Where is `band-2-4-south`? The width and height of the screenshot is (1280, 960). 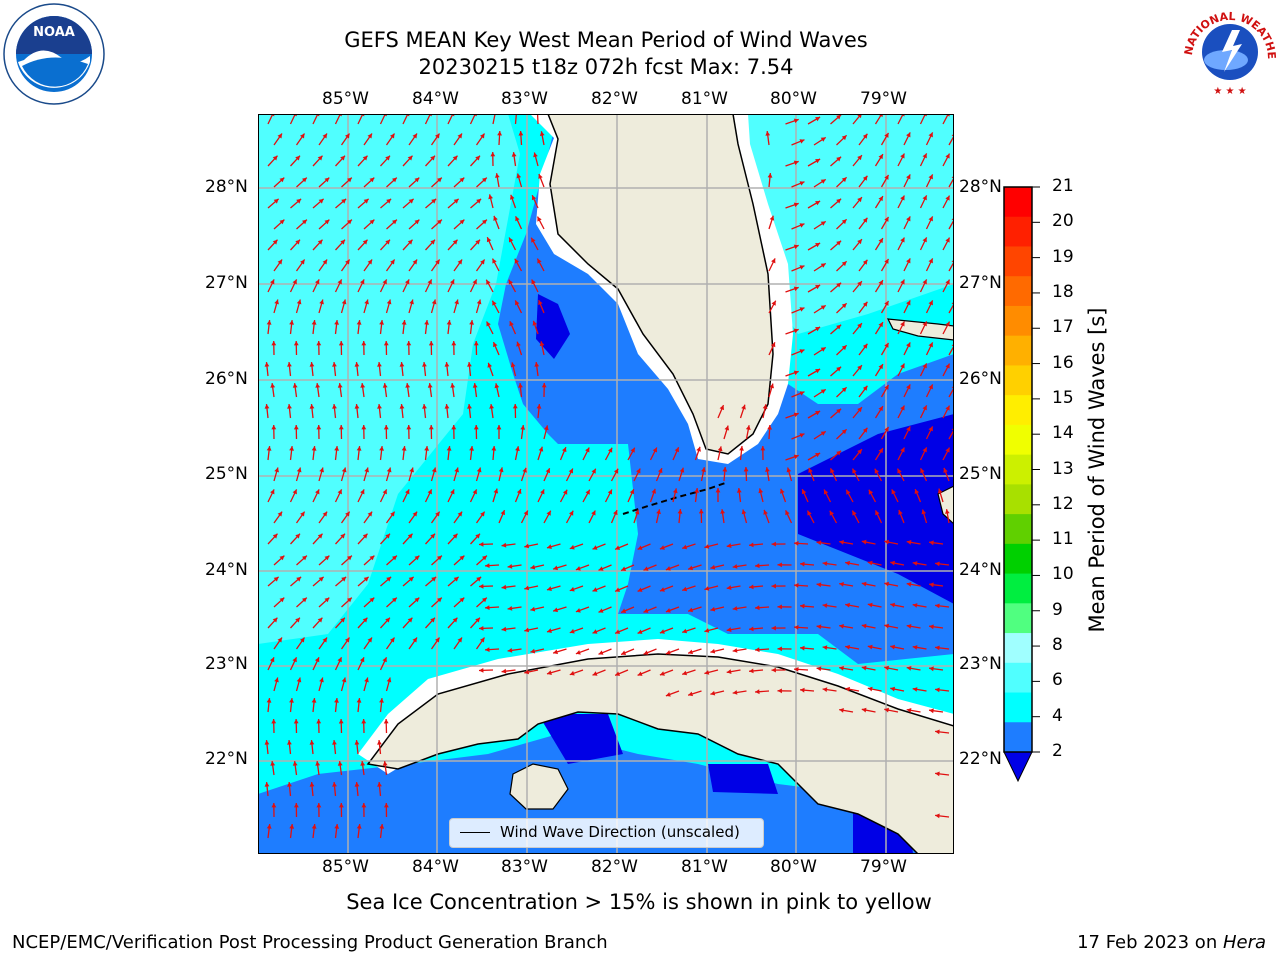 band-2-4-south is located at coordinates (606, 794).